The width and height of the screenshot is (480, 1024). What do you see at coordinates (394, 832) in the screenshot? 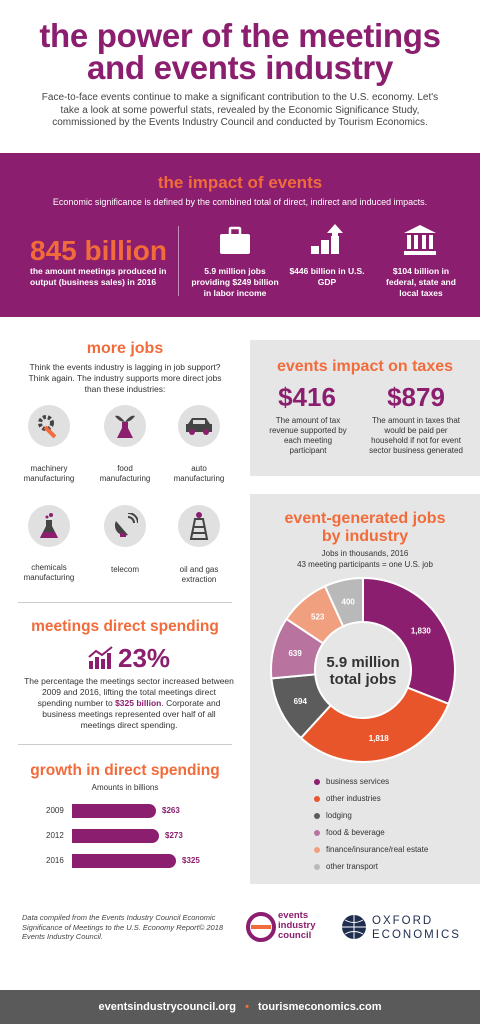
I see `legend-item: food & beverage` at bounding box center [394, 832].